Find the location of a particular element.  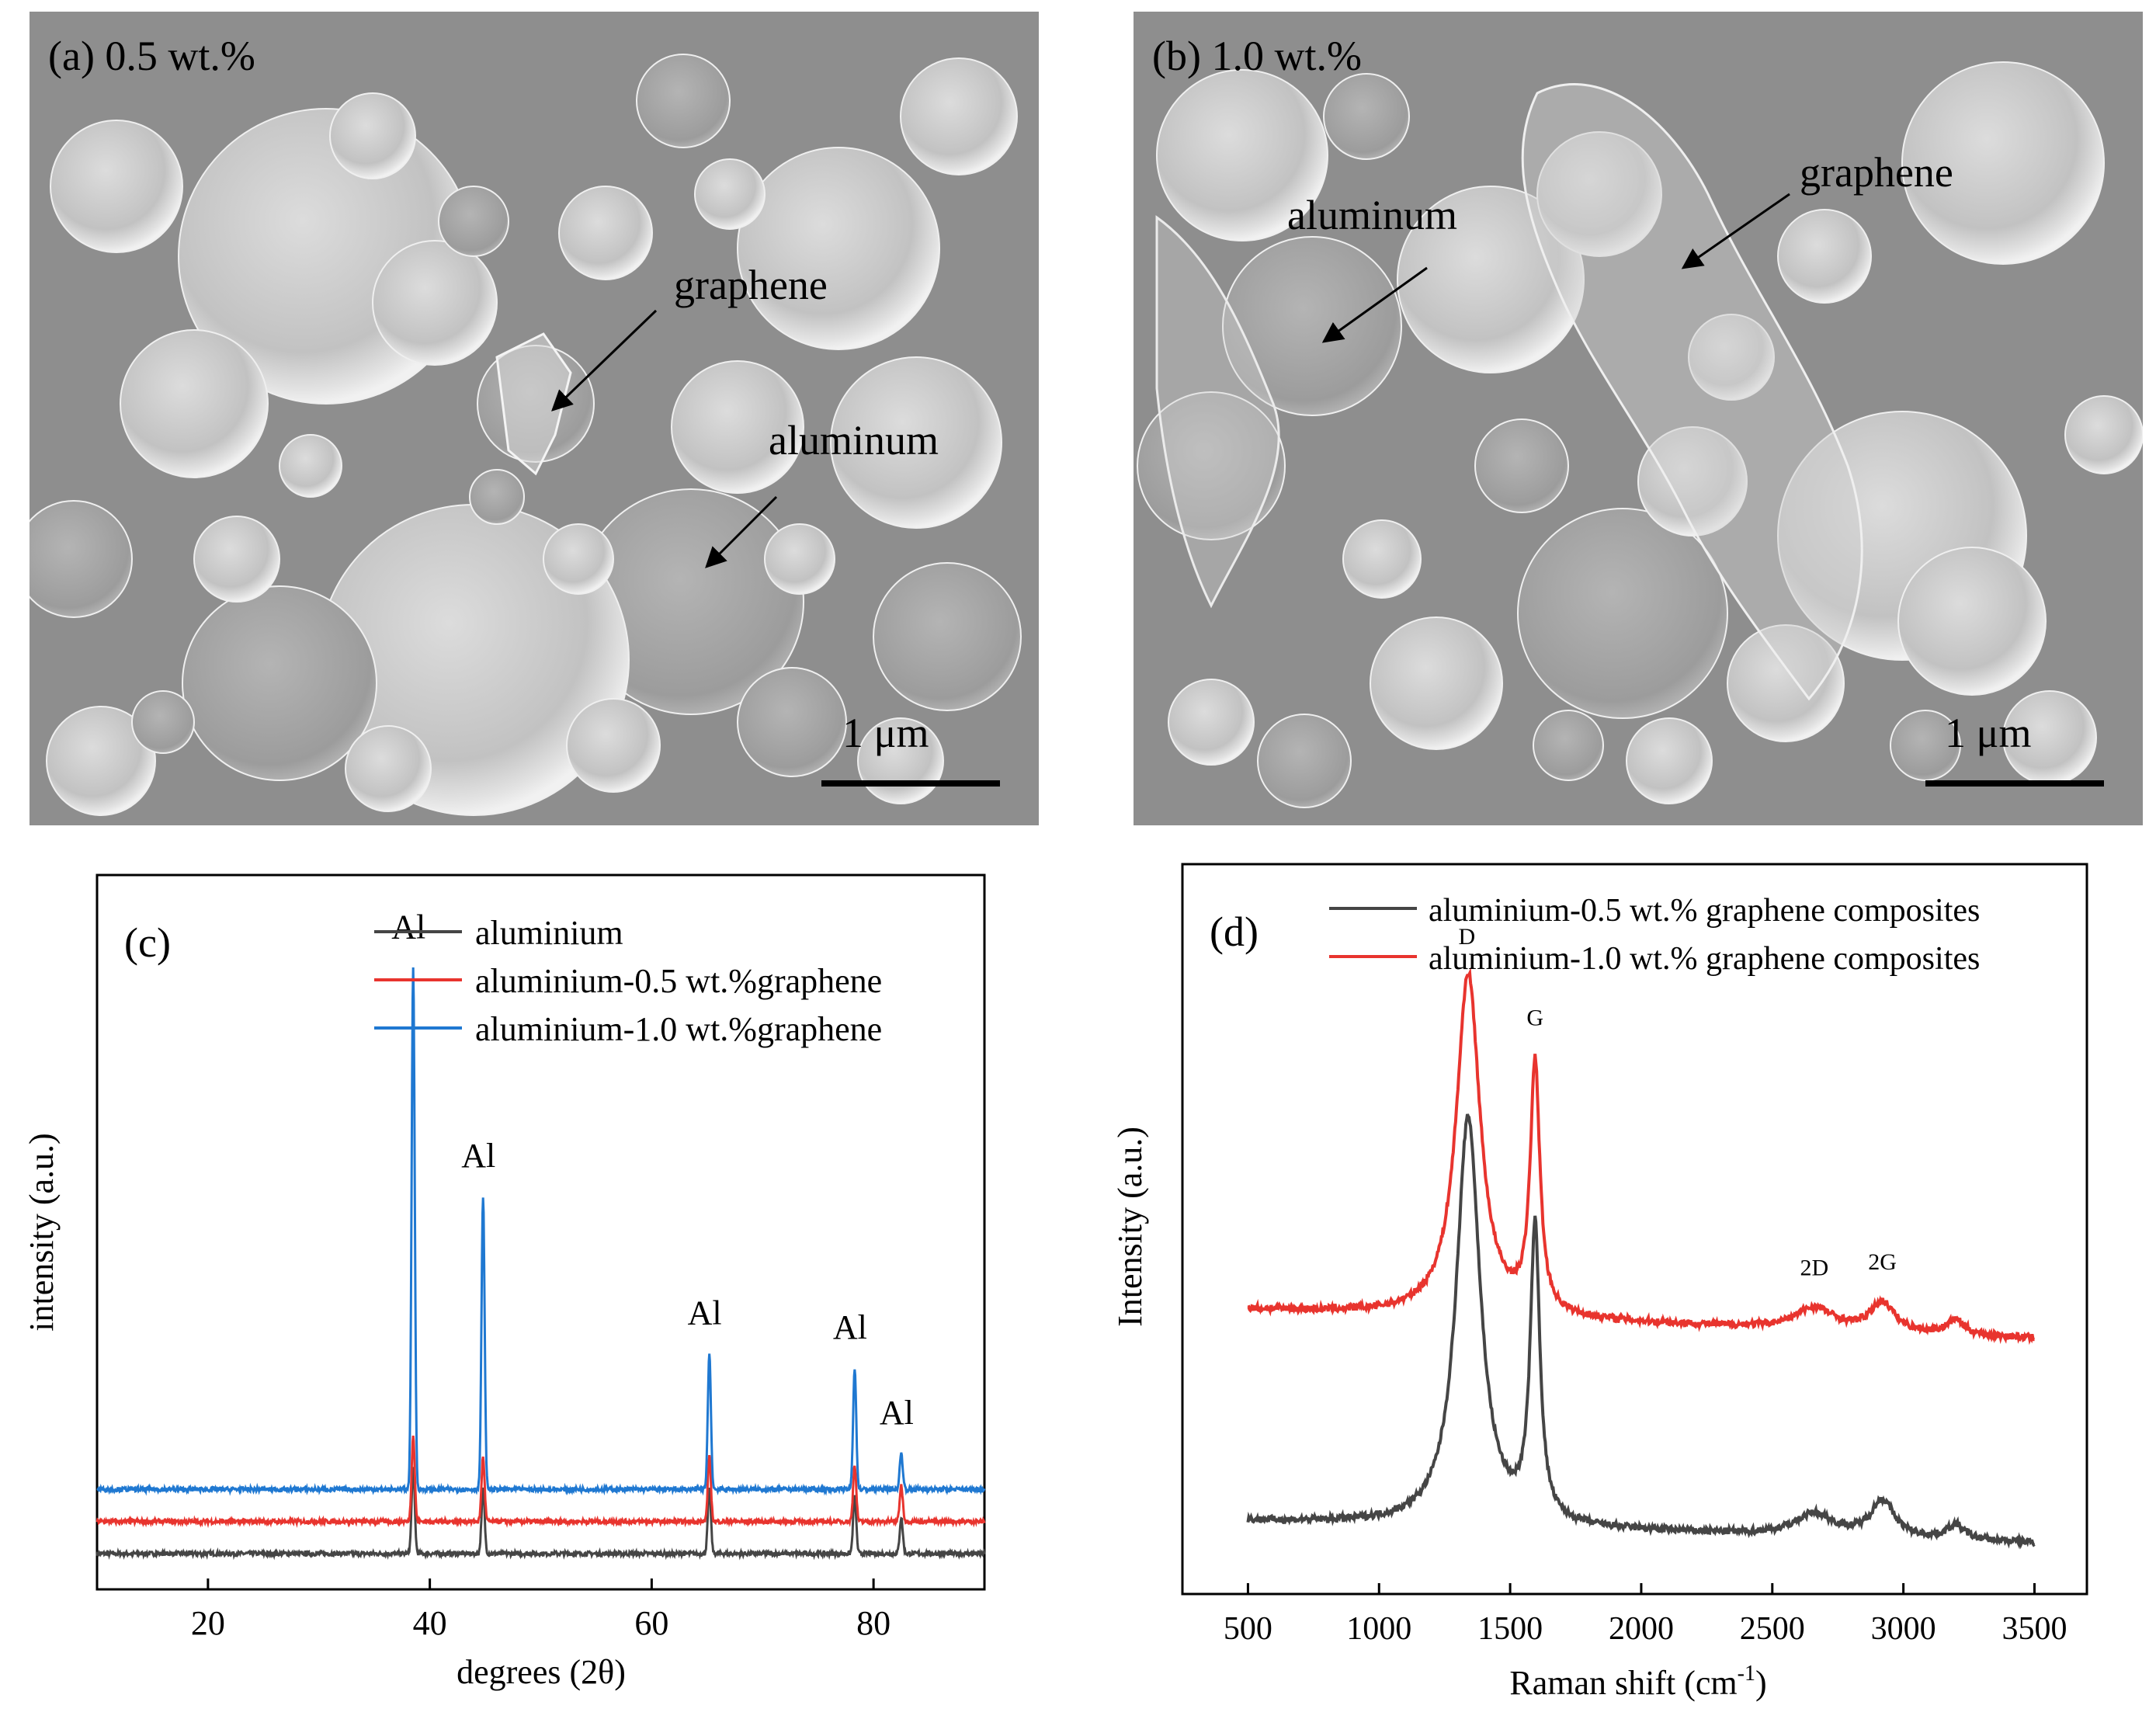

graphene-sheet is located at coordinates (1218, 412).